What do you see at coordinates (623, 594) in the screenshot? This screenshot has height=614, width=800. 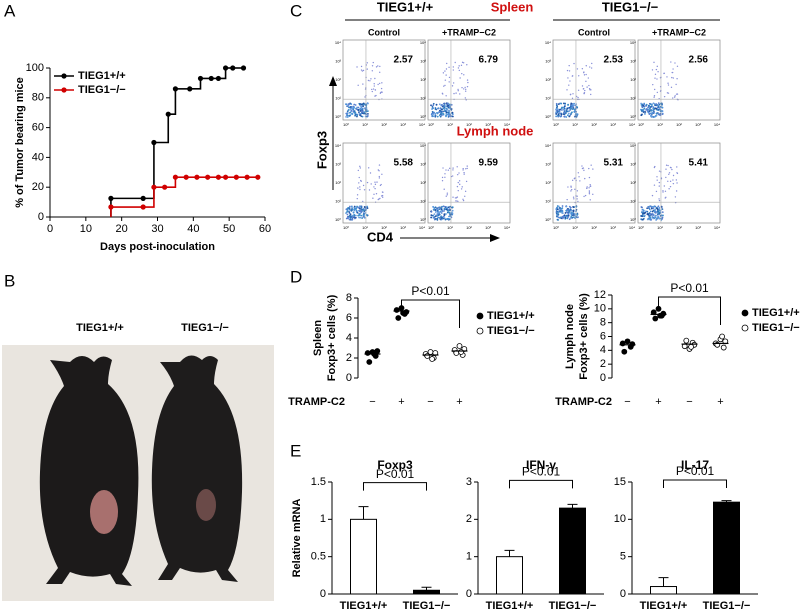 I see `y-tick-label: 0` at bounding box center [623, 594].